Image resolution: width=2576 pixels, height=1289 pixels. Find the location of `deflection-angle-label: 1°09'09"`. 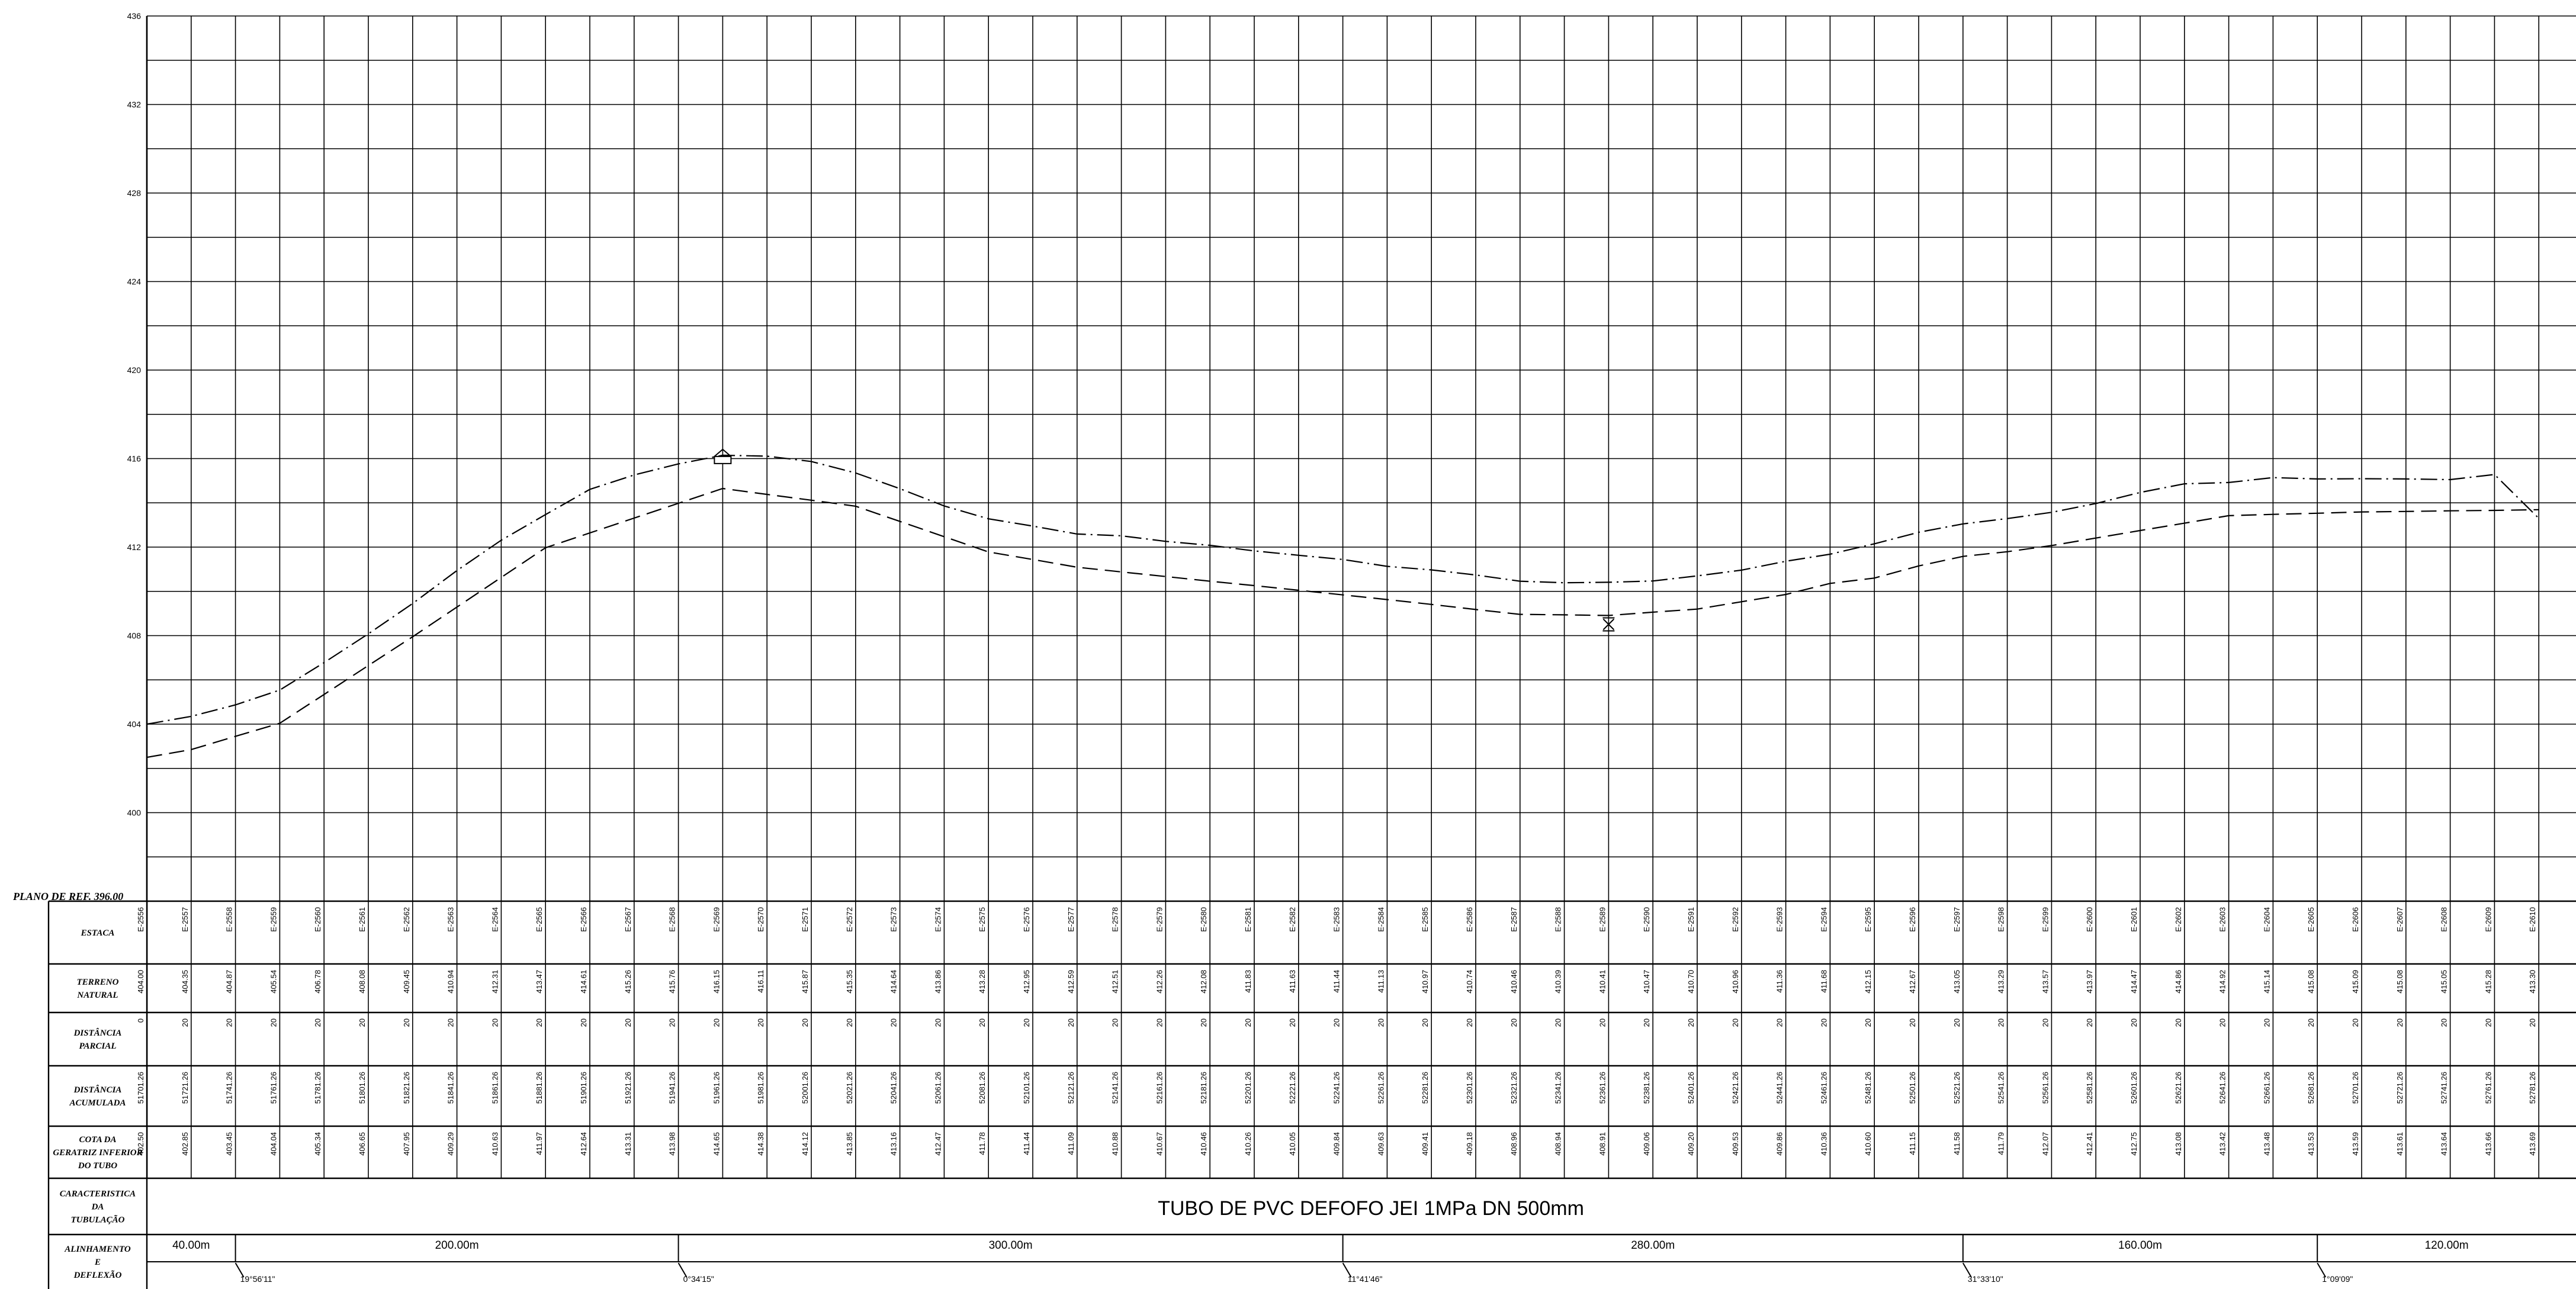

deflection-angle-label: 1°09'09" is located at coordinates (2337, 1279).